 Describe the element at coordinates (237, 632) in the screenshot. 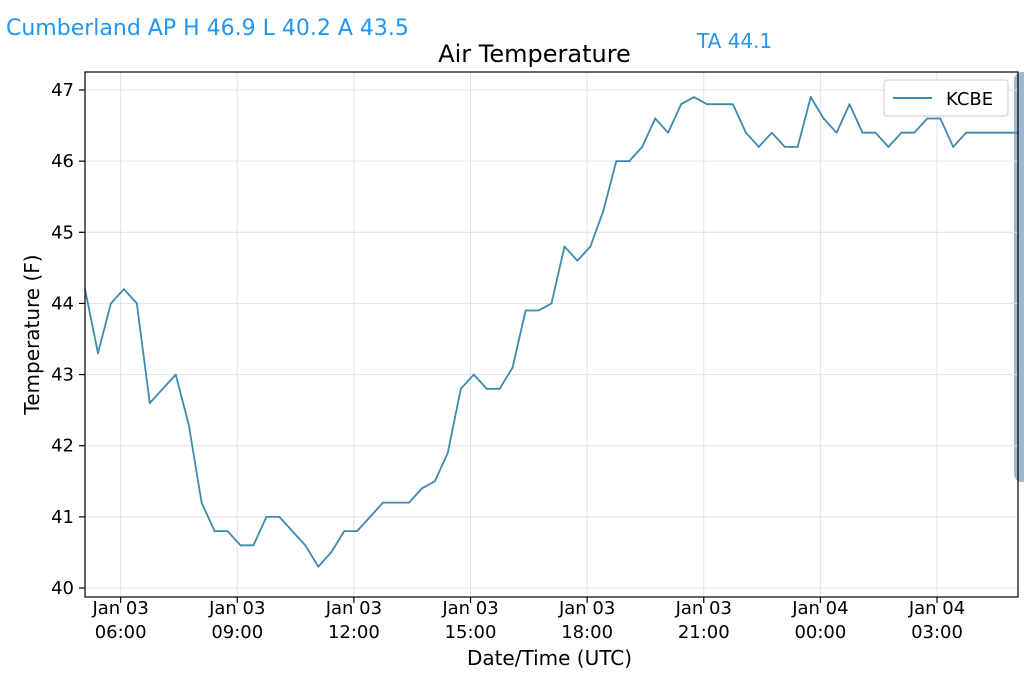

I see `x-tick-time-label: 09:00` at that location.